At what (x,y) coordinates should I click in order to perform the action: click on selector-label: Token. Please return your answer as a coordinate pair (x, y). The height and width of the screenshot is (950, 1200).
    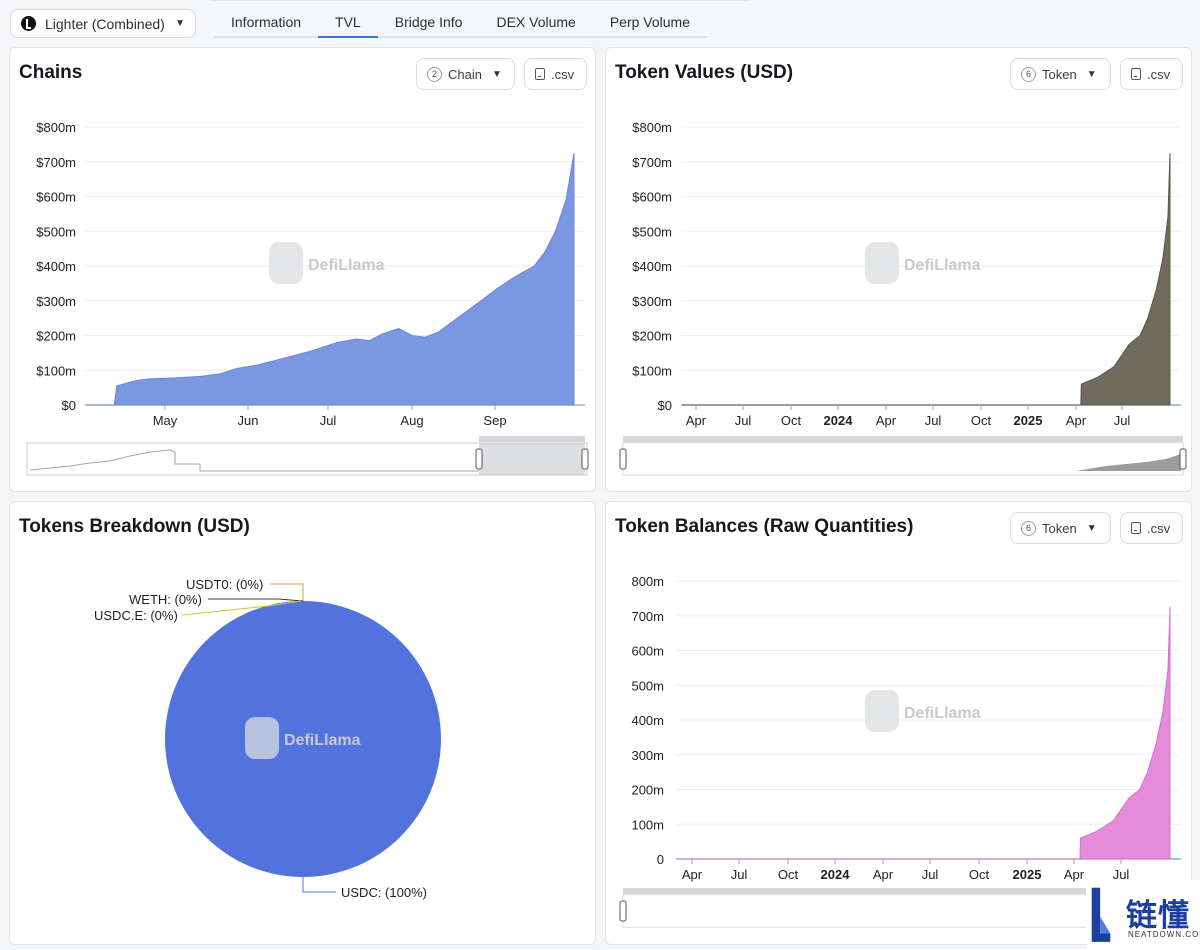
    Looking at the image, I should click on (1059, 74).